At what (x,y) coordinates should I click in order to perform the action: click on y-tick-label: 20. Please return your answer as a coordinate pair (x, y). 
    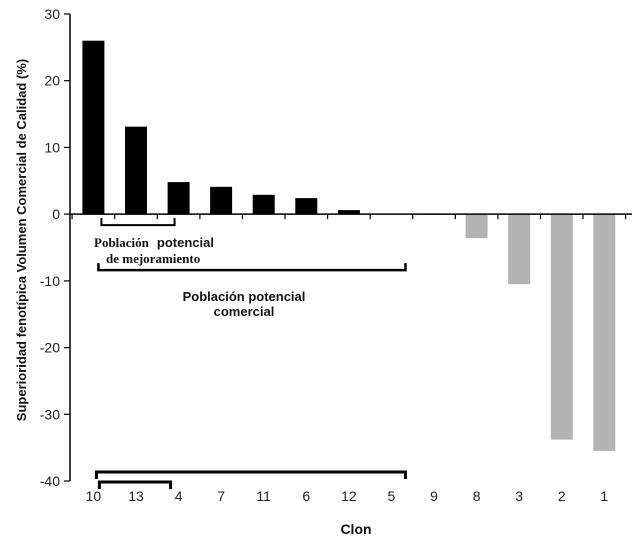
    Looking at the image, I should click on (52, 81).